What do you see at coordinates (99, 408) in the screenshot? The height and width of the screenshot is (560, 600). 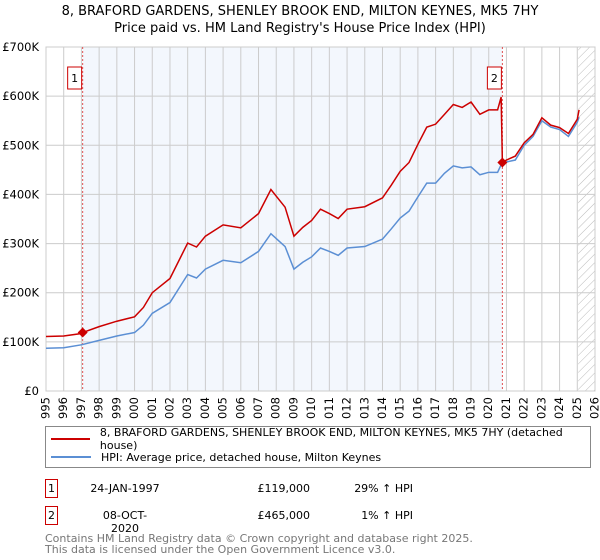 I see `x-tick-label: 1998` at bounding box center [99, 408].